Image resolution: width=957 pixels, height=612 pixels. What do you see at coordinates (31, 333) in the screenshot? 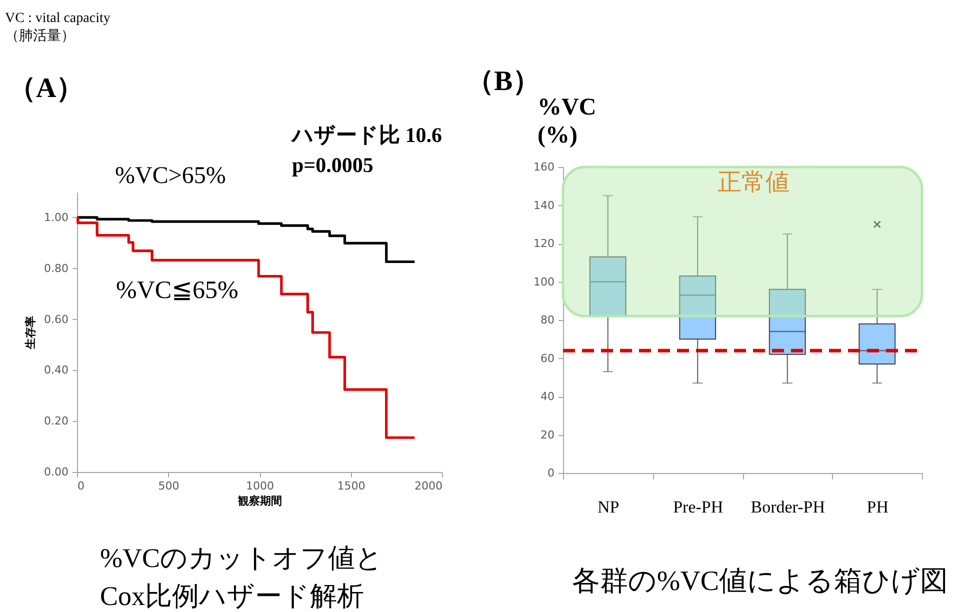
I see `y-axis-title: 生存率` at bounding box center [31, 333].